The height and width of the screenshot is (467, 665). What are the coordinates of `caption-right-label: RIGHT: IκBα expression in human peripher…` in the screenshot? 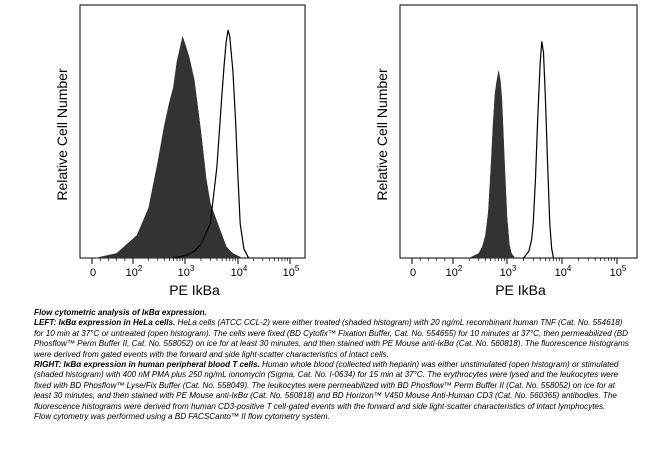 It's located at (147, 365).